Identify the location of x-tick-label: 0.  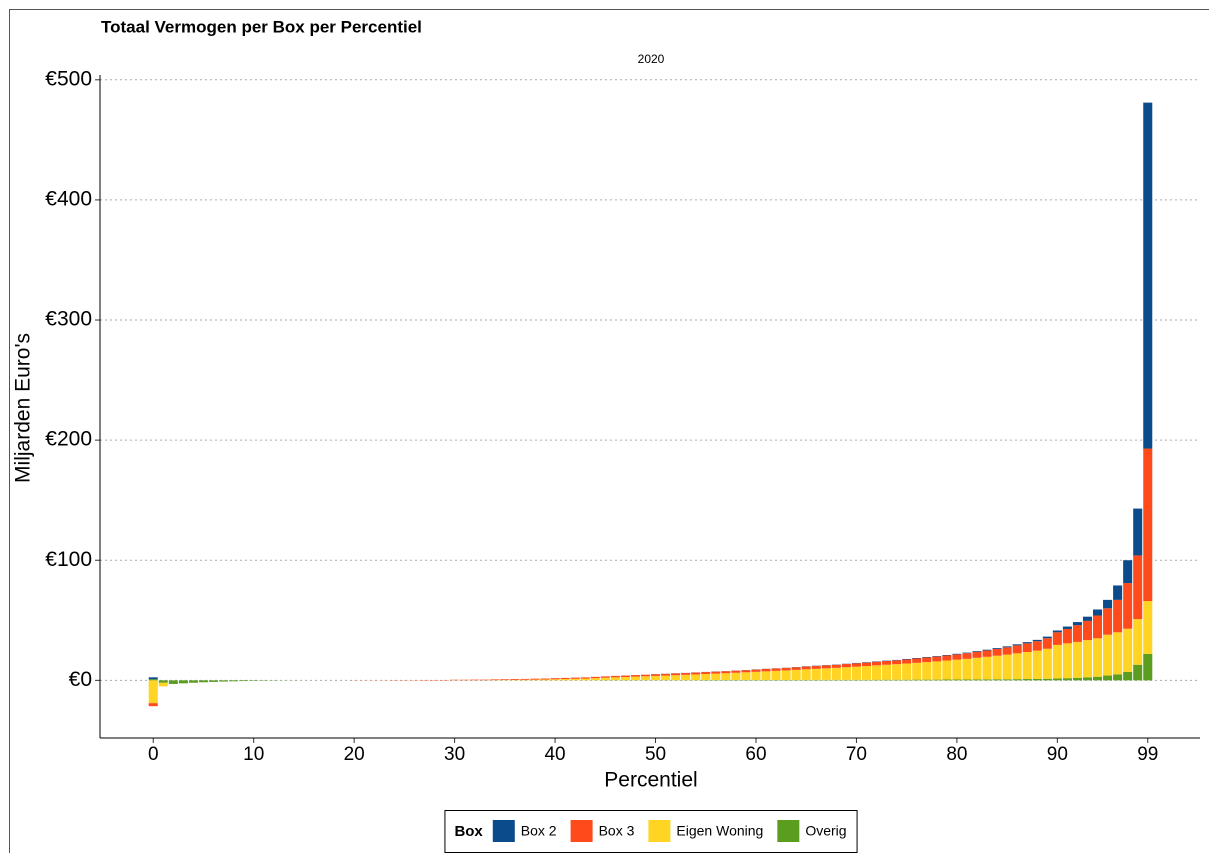
(153, 754).